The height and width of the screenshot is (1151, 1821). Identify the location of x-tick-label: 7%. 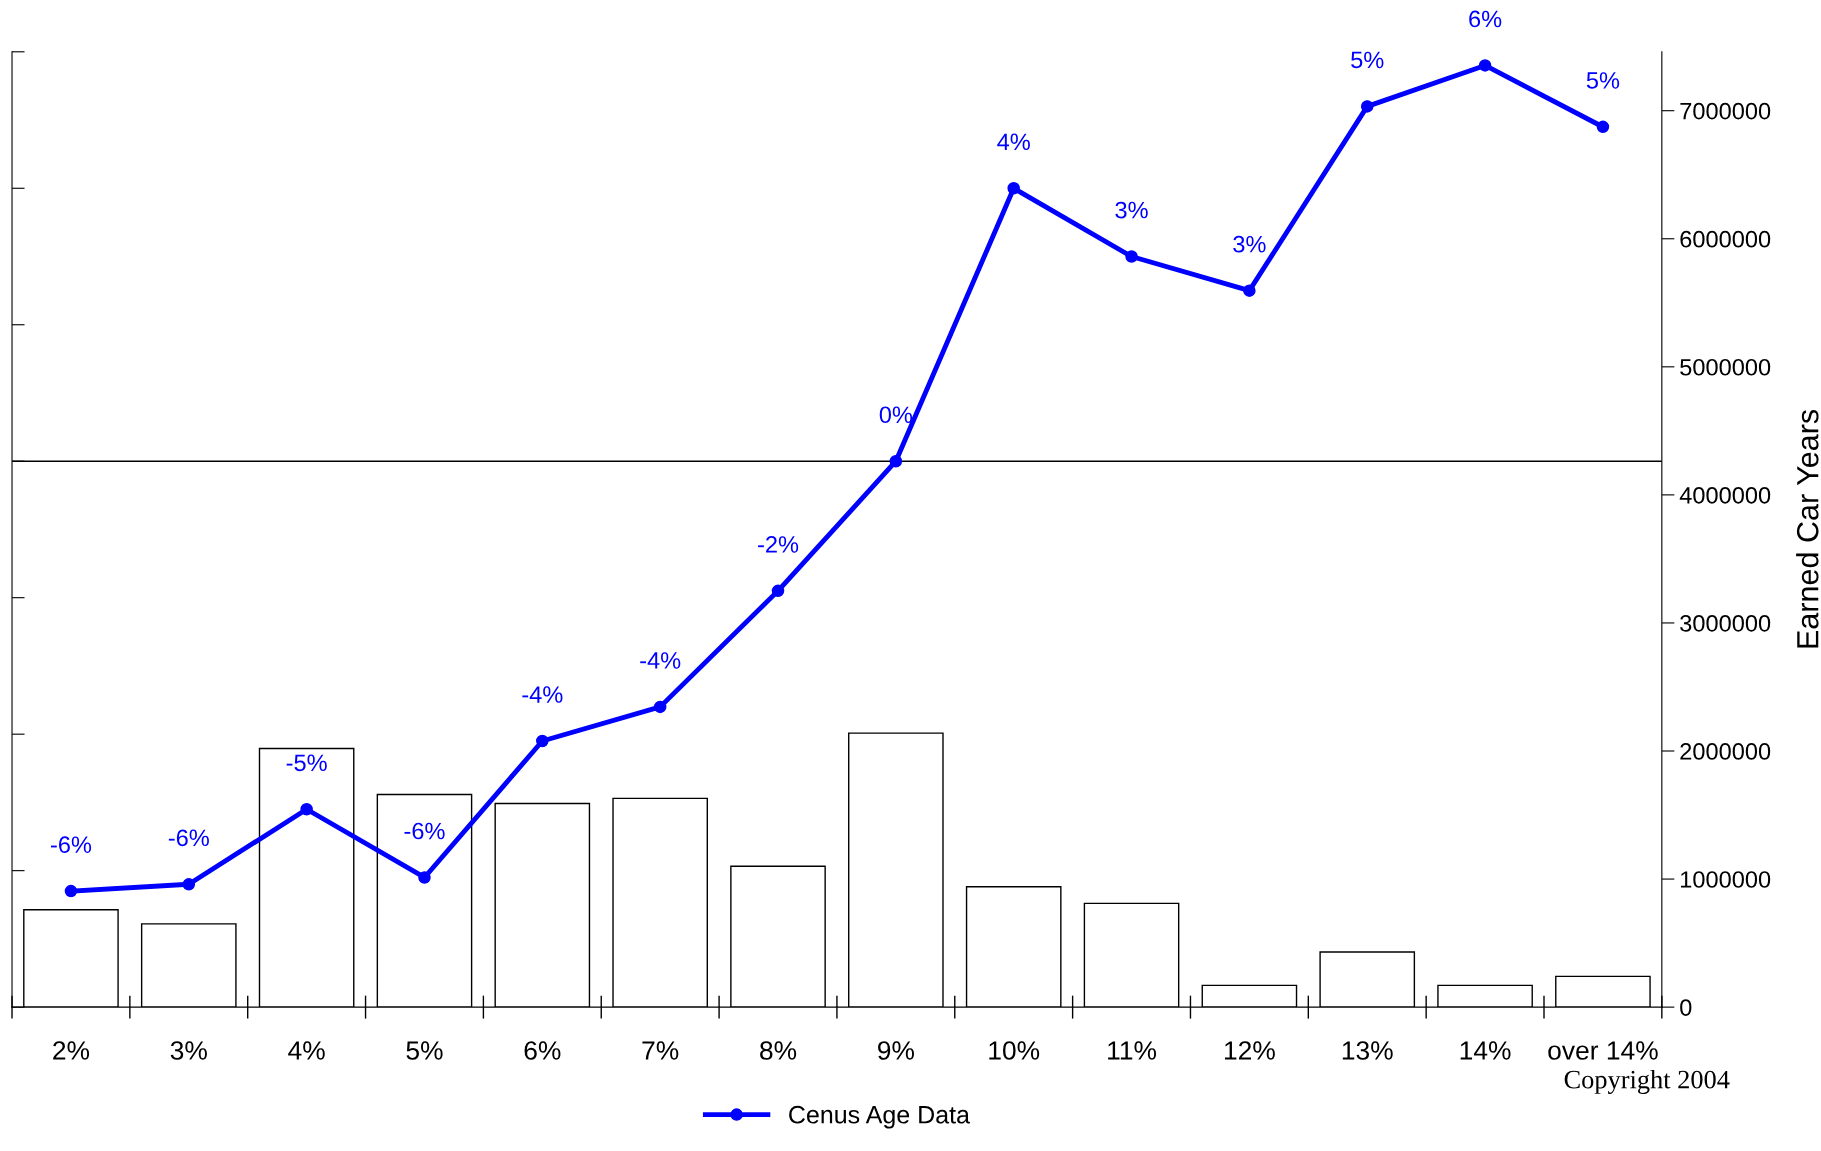
(660, 1050).